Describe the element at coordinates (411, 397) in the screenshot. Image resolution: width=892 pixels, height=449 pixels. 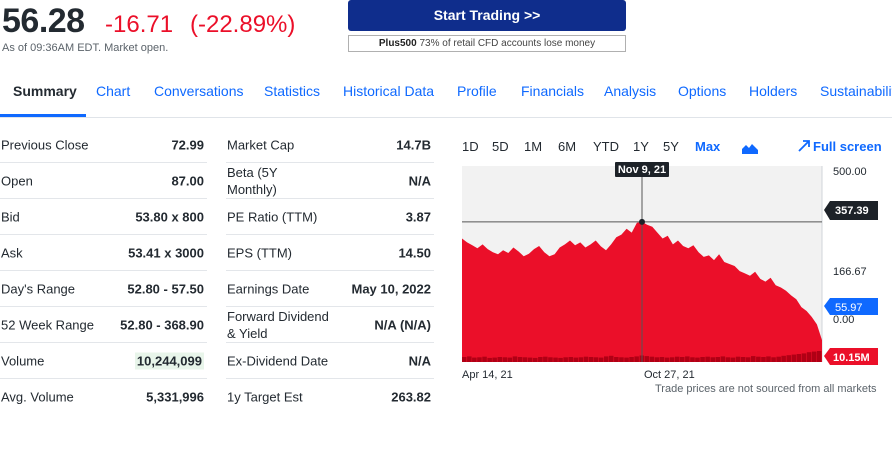
I see `stat-value: 263.82` at that location.